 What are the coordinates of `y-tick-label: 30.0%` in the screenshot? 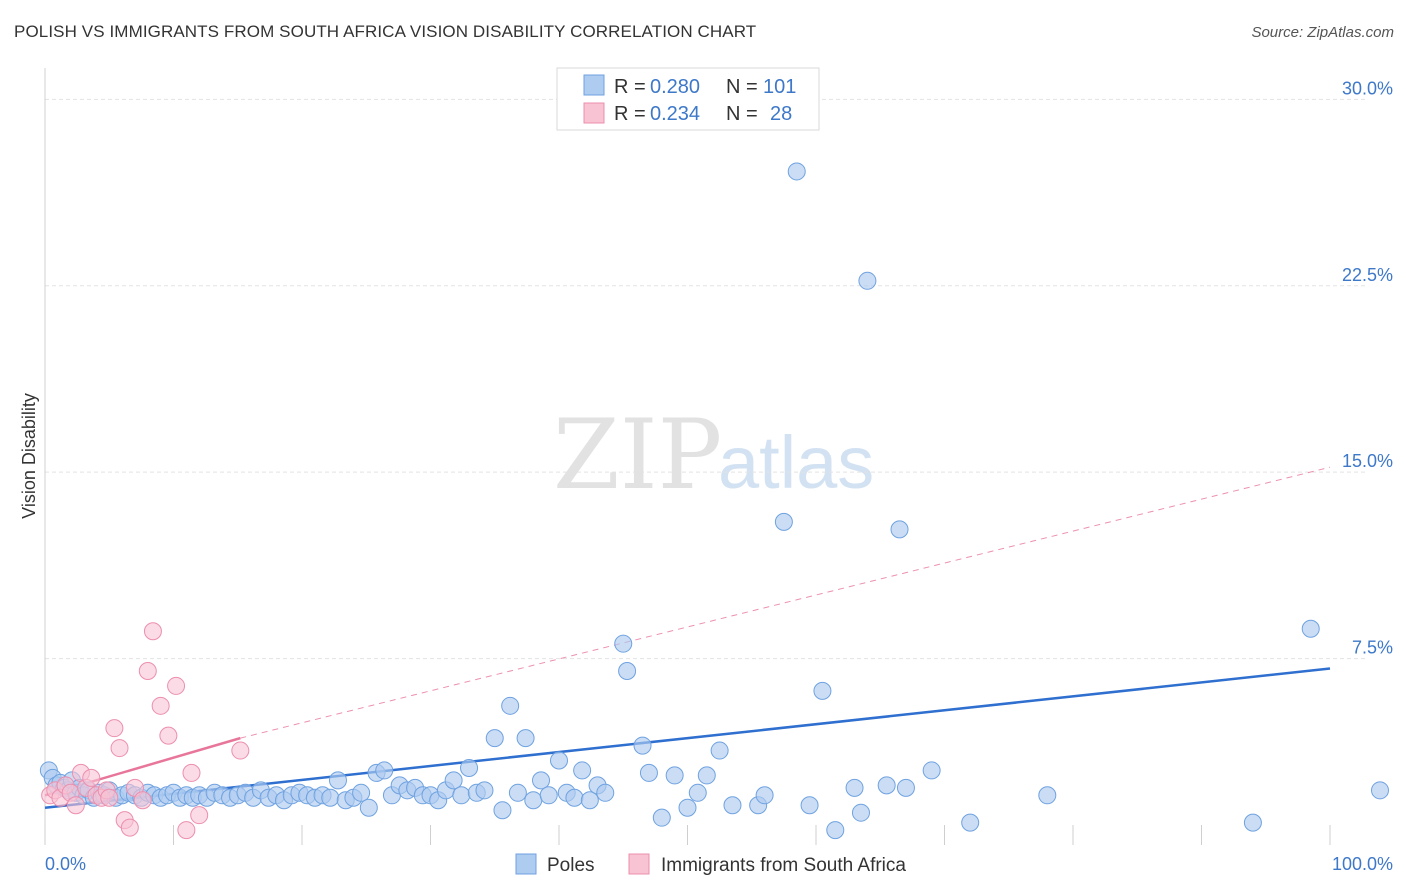 It's located at (1367, 88).